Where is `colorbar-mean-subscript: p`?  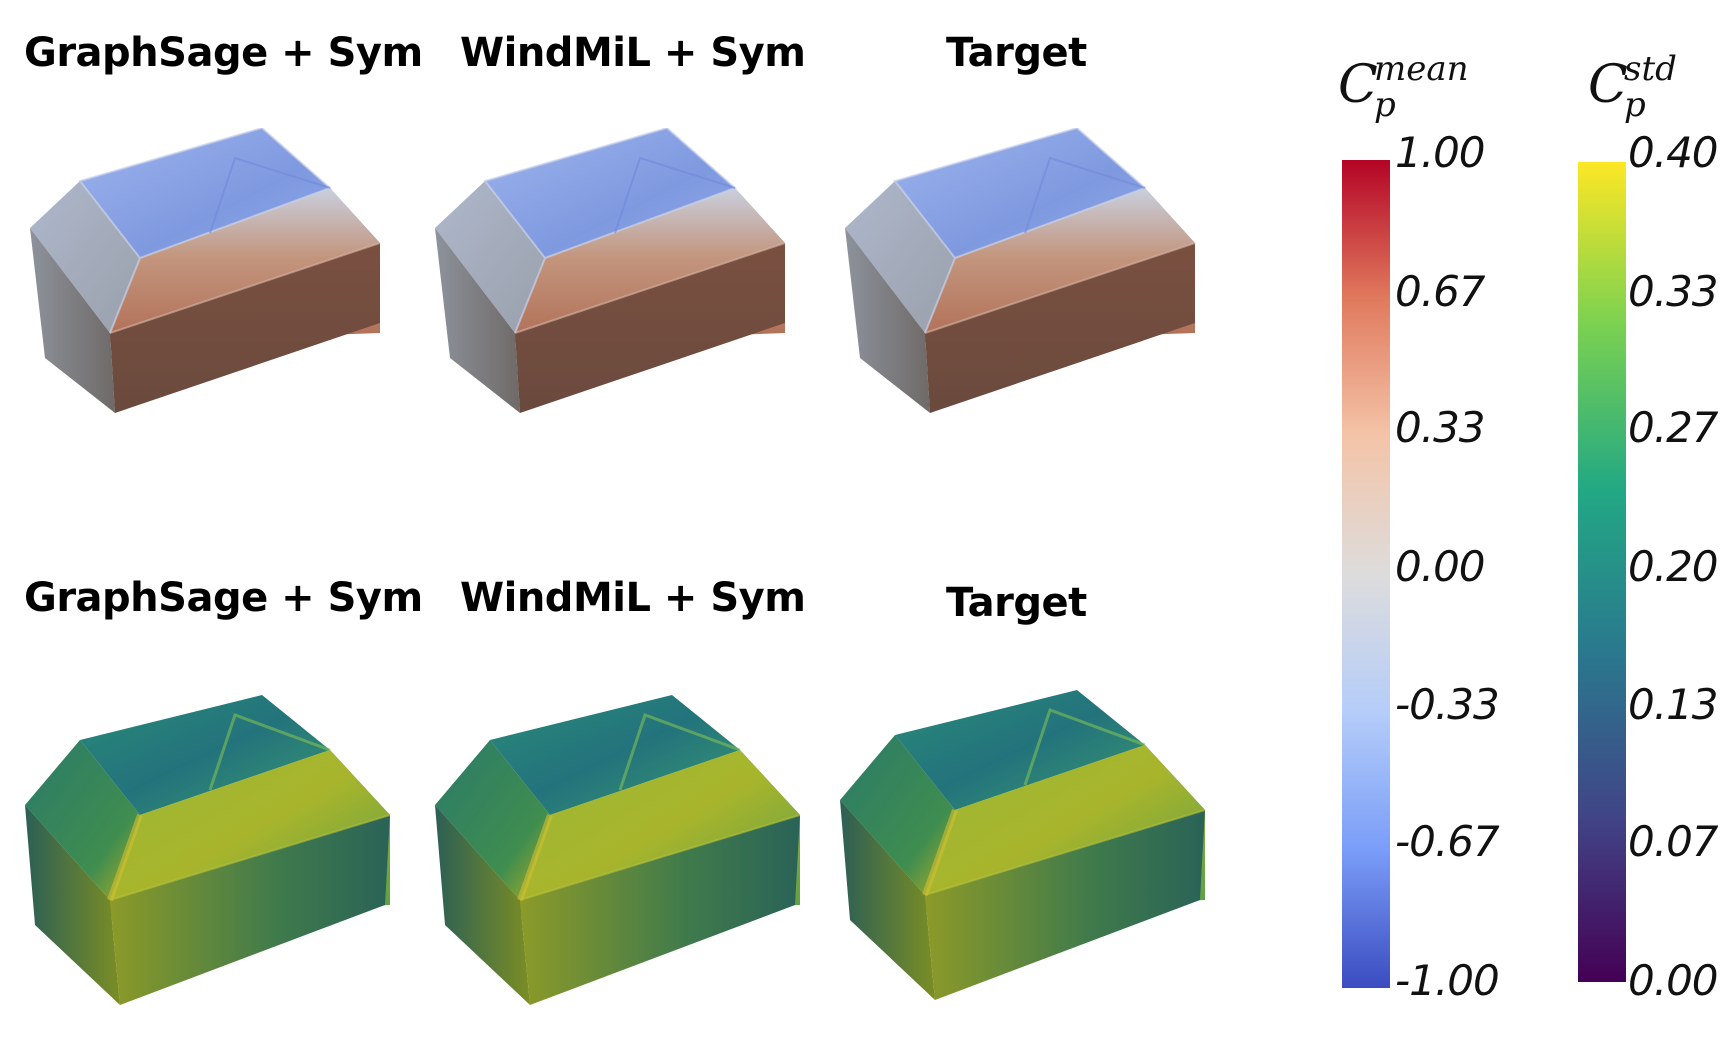
colorbar-mean-subscript: p is located at coordinates (1385, 105).